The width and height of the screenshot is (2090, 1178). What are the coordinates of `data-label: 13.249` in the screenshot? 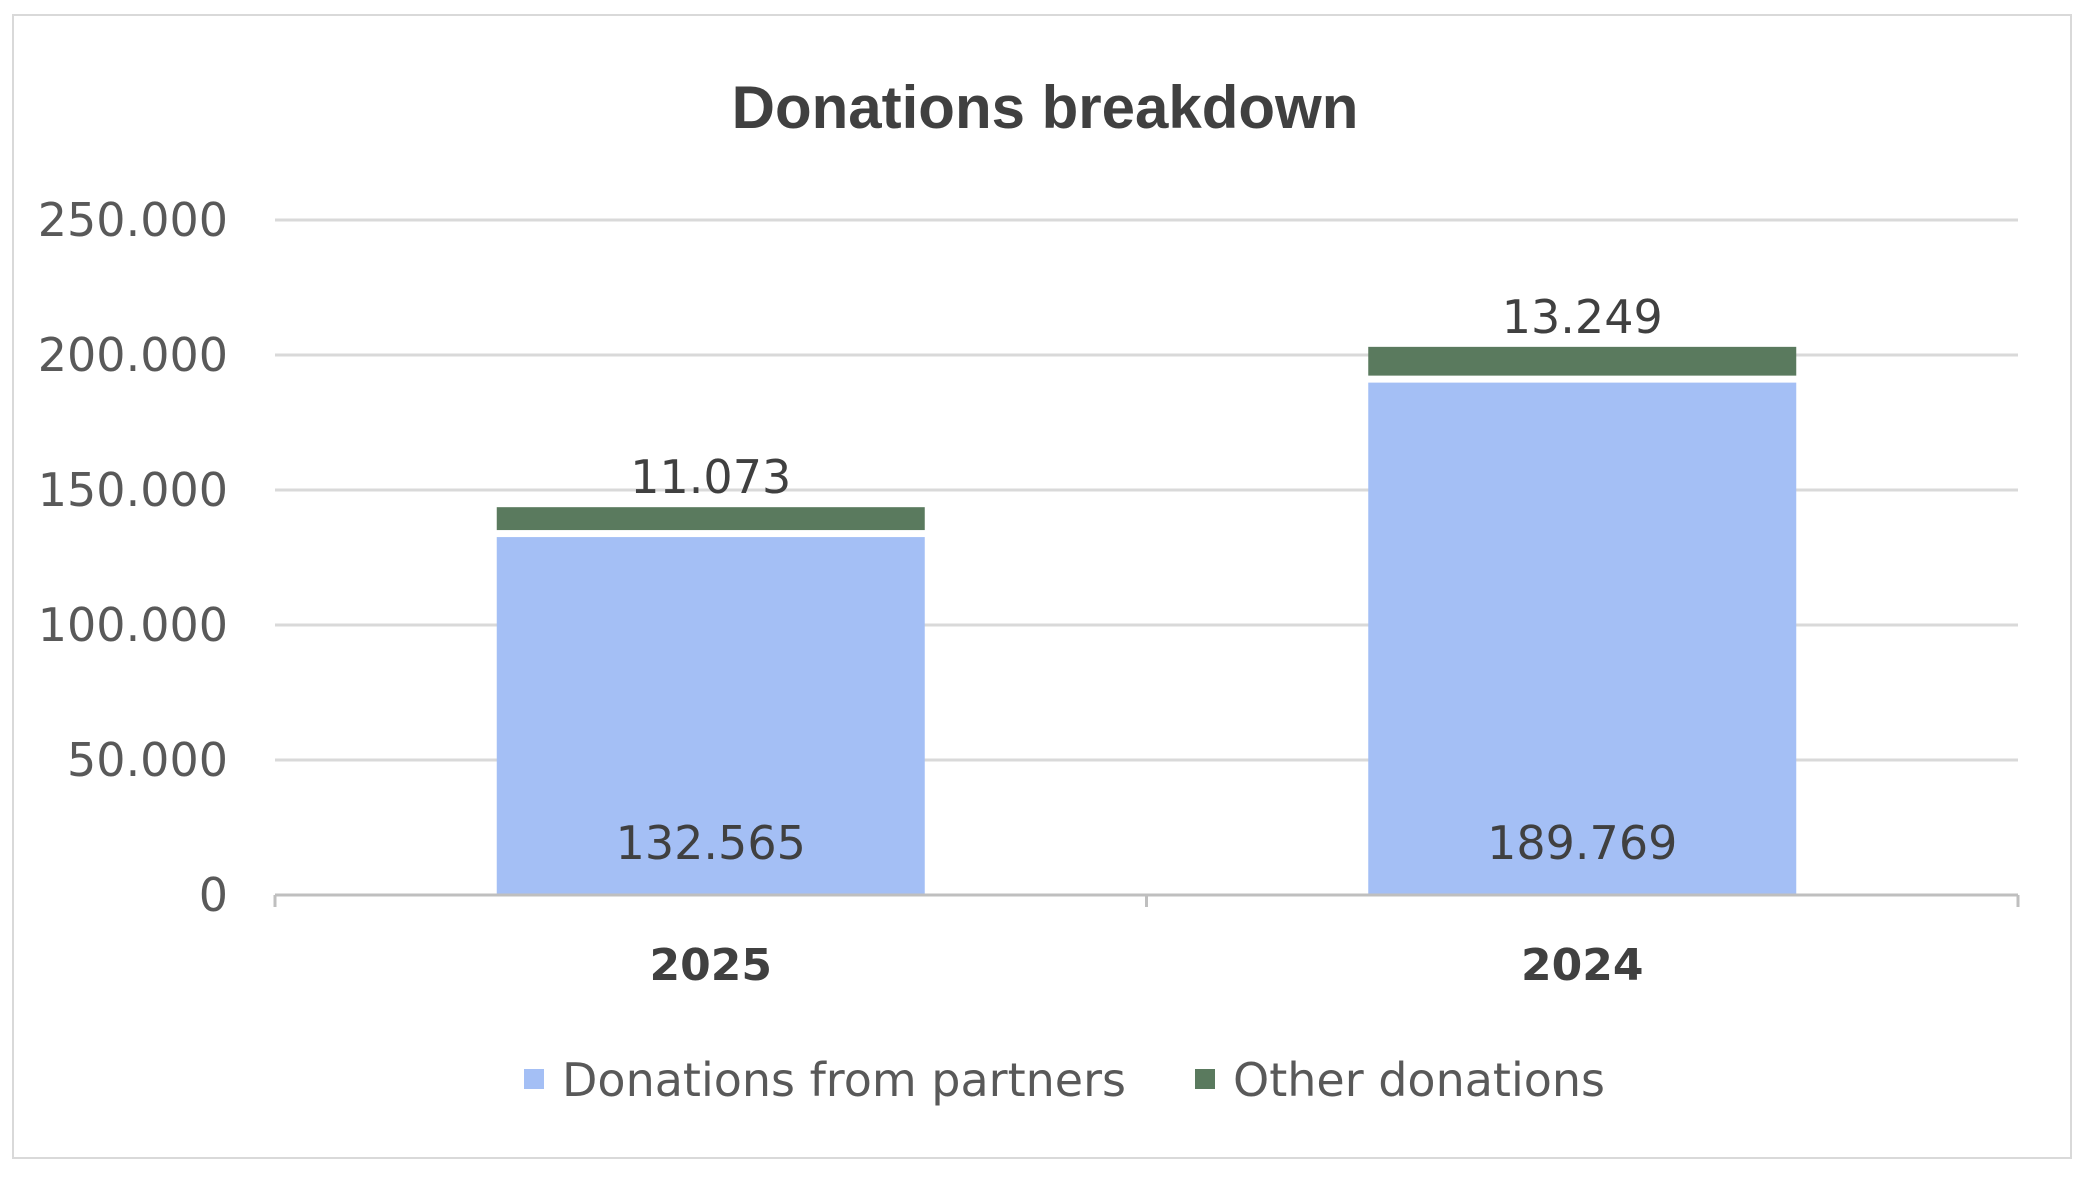 It's located at (1582, 317).